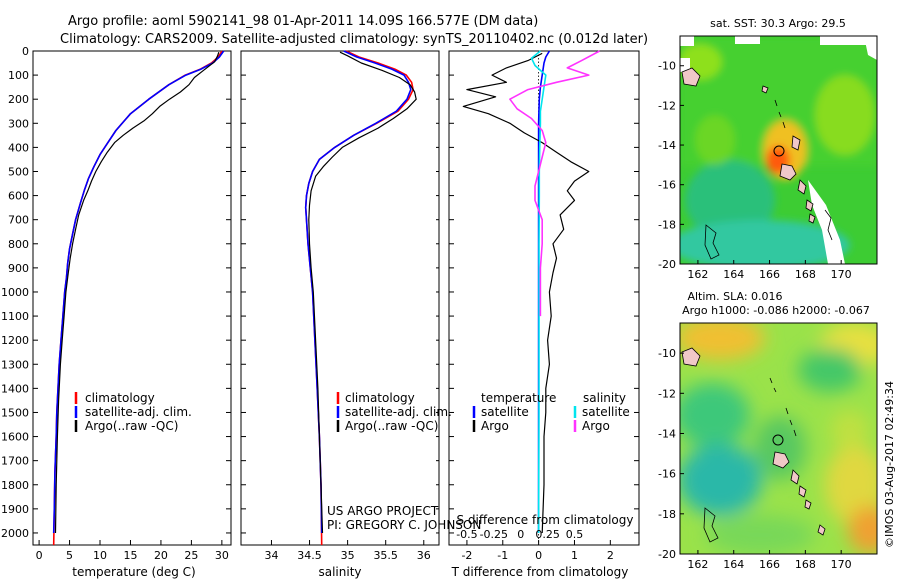  What do you see at coordinates (271, 555) in the screenshot?
I see `x-tick-label: 34` at bounding box center [271, 555].